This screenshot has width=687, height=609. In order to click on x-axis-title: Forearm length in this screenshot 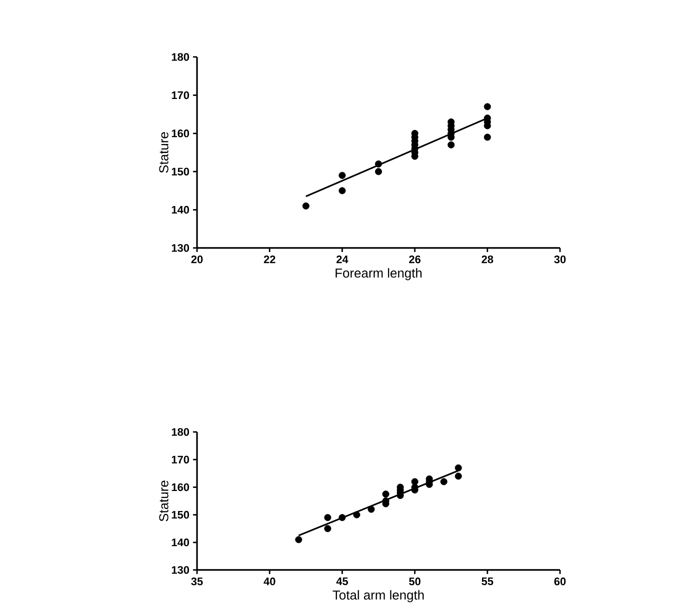, I will do `click(379, 274)`.